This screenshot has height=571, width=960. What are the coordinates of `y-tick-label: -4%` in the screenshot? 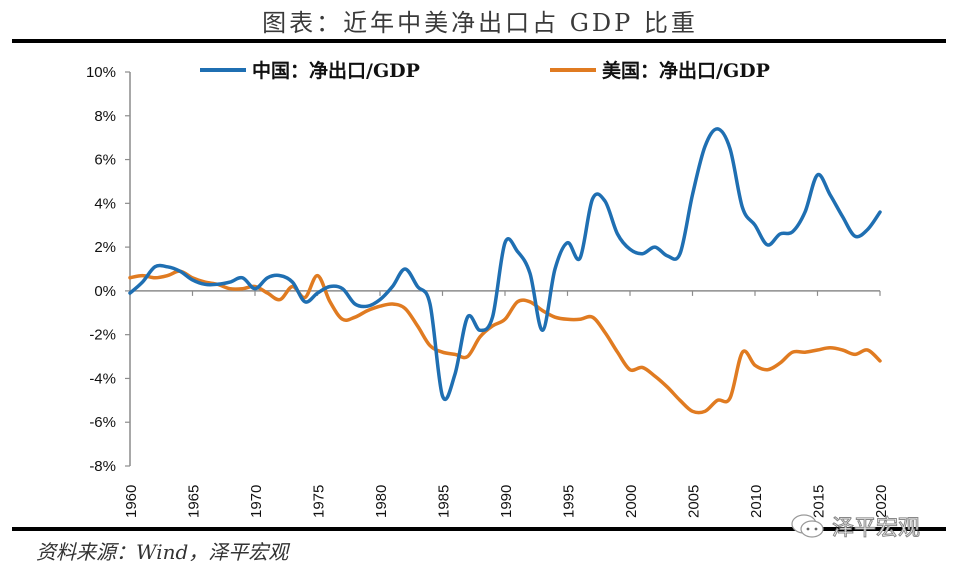 It's located at (102, 378).